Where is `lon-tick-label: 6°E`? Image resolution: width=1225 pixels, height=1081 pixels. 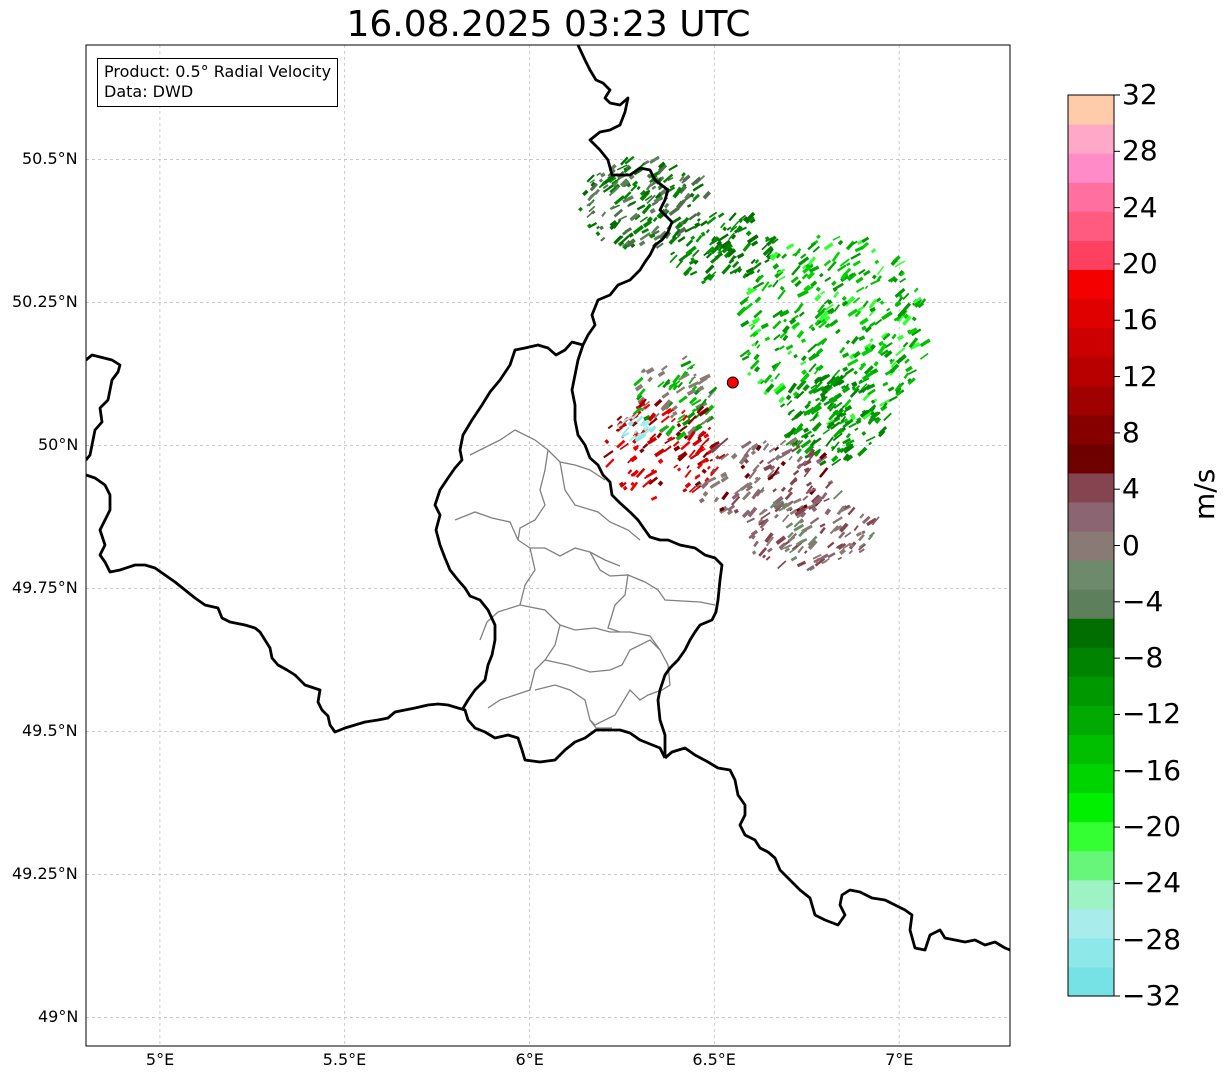 lon-tick-label: 6°E is located at coordinates (529, 1059).